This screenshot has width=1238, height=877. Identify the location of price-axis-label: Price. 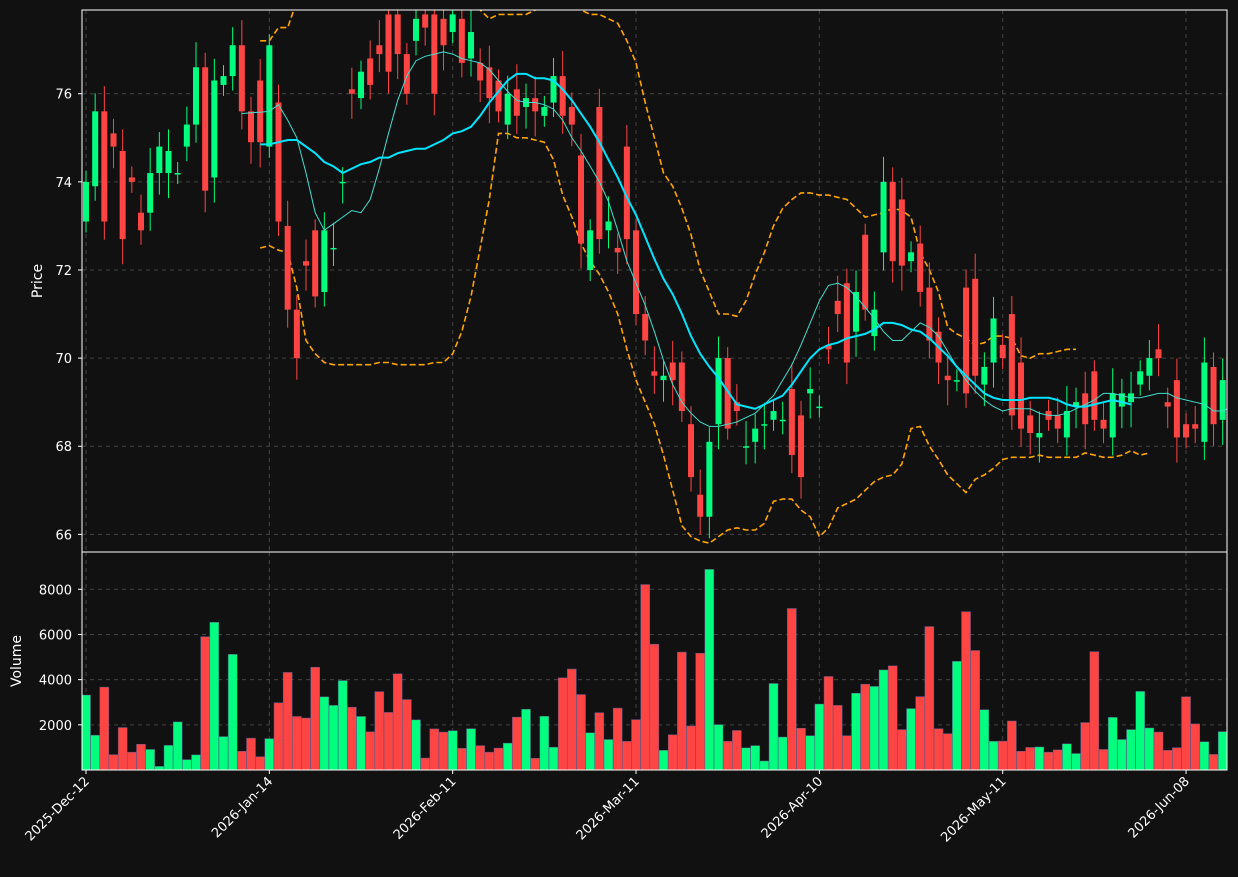
(38, 281).